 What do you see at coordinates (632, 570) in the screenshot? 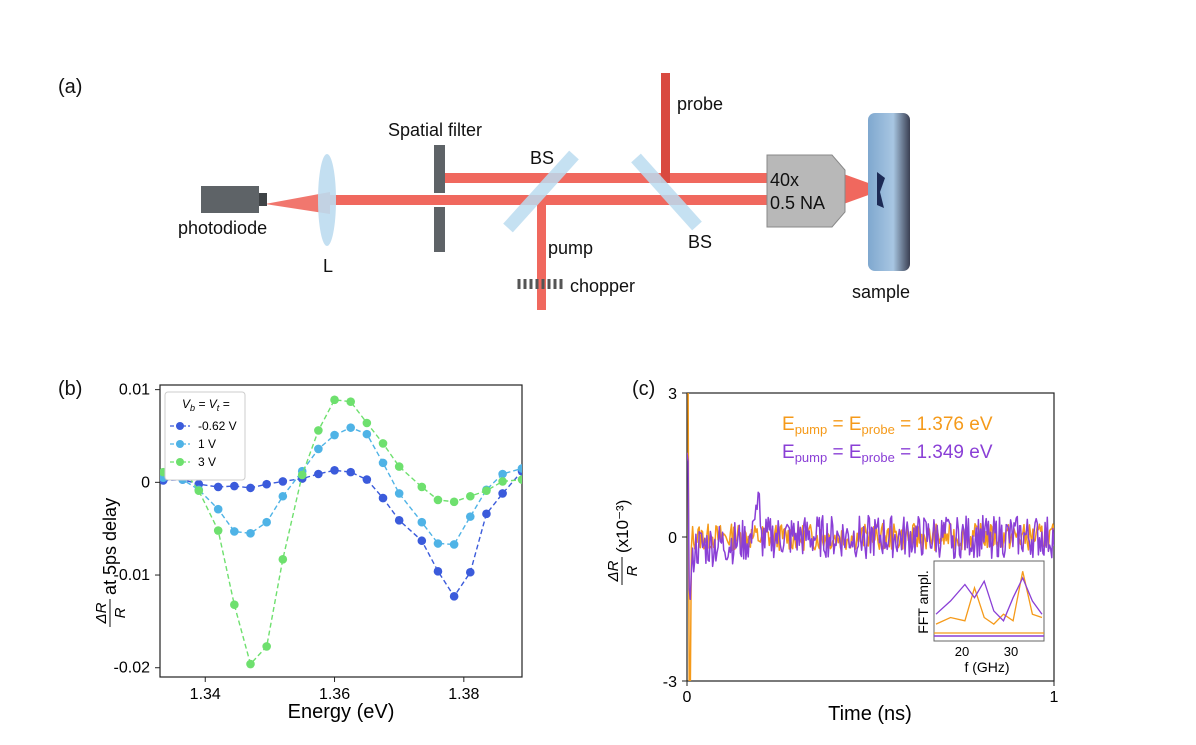
I see `chart-c-ylabel-den: R` at bounding box center [632, 570].